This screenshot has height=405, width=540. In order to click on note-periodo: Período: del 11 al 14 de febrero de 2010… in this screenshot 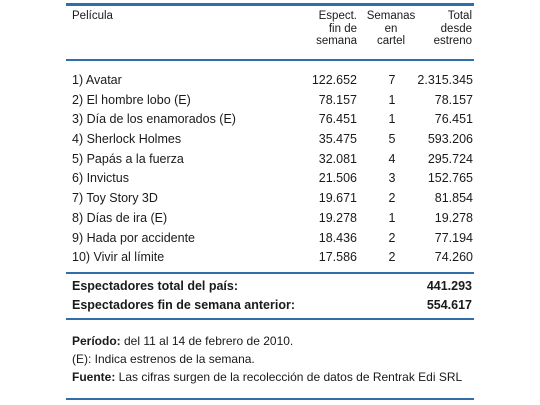, I will do `click(183, 341)`.